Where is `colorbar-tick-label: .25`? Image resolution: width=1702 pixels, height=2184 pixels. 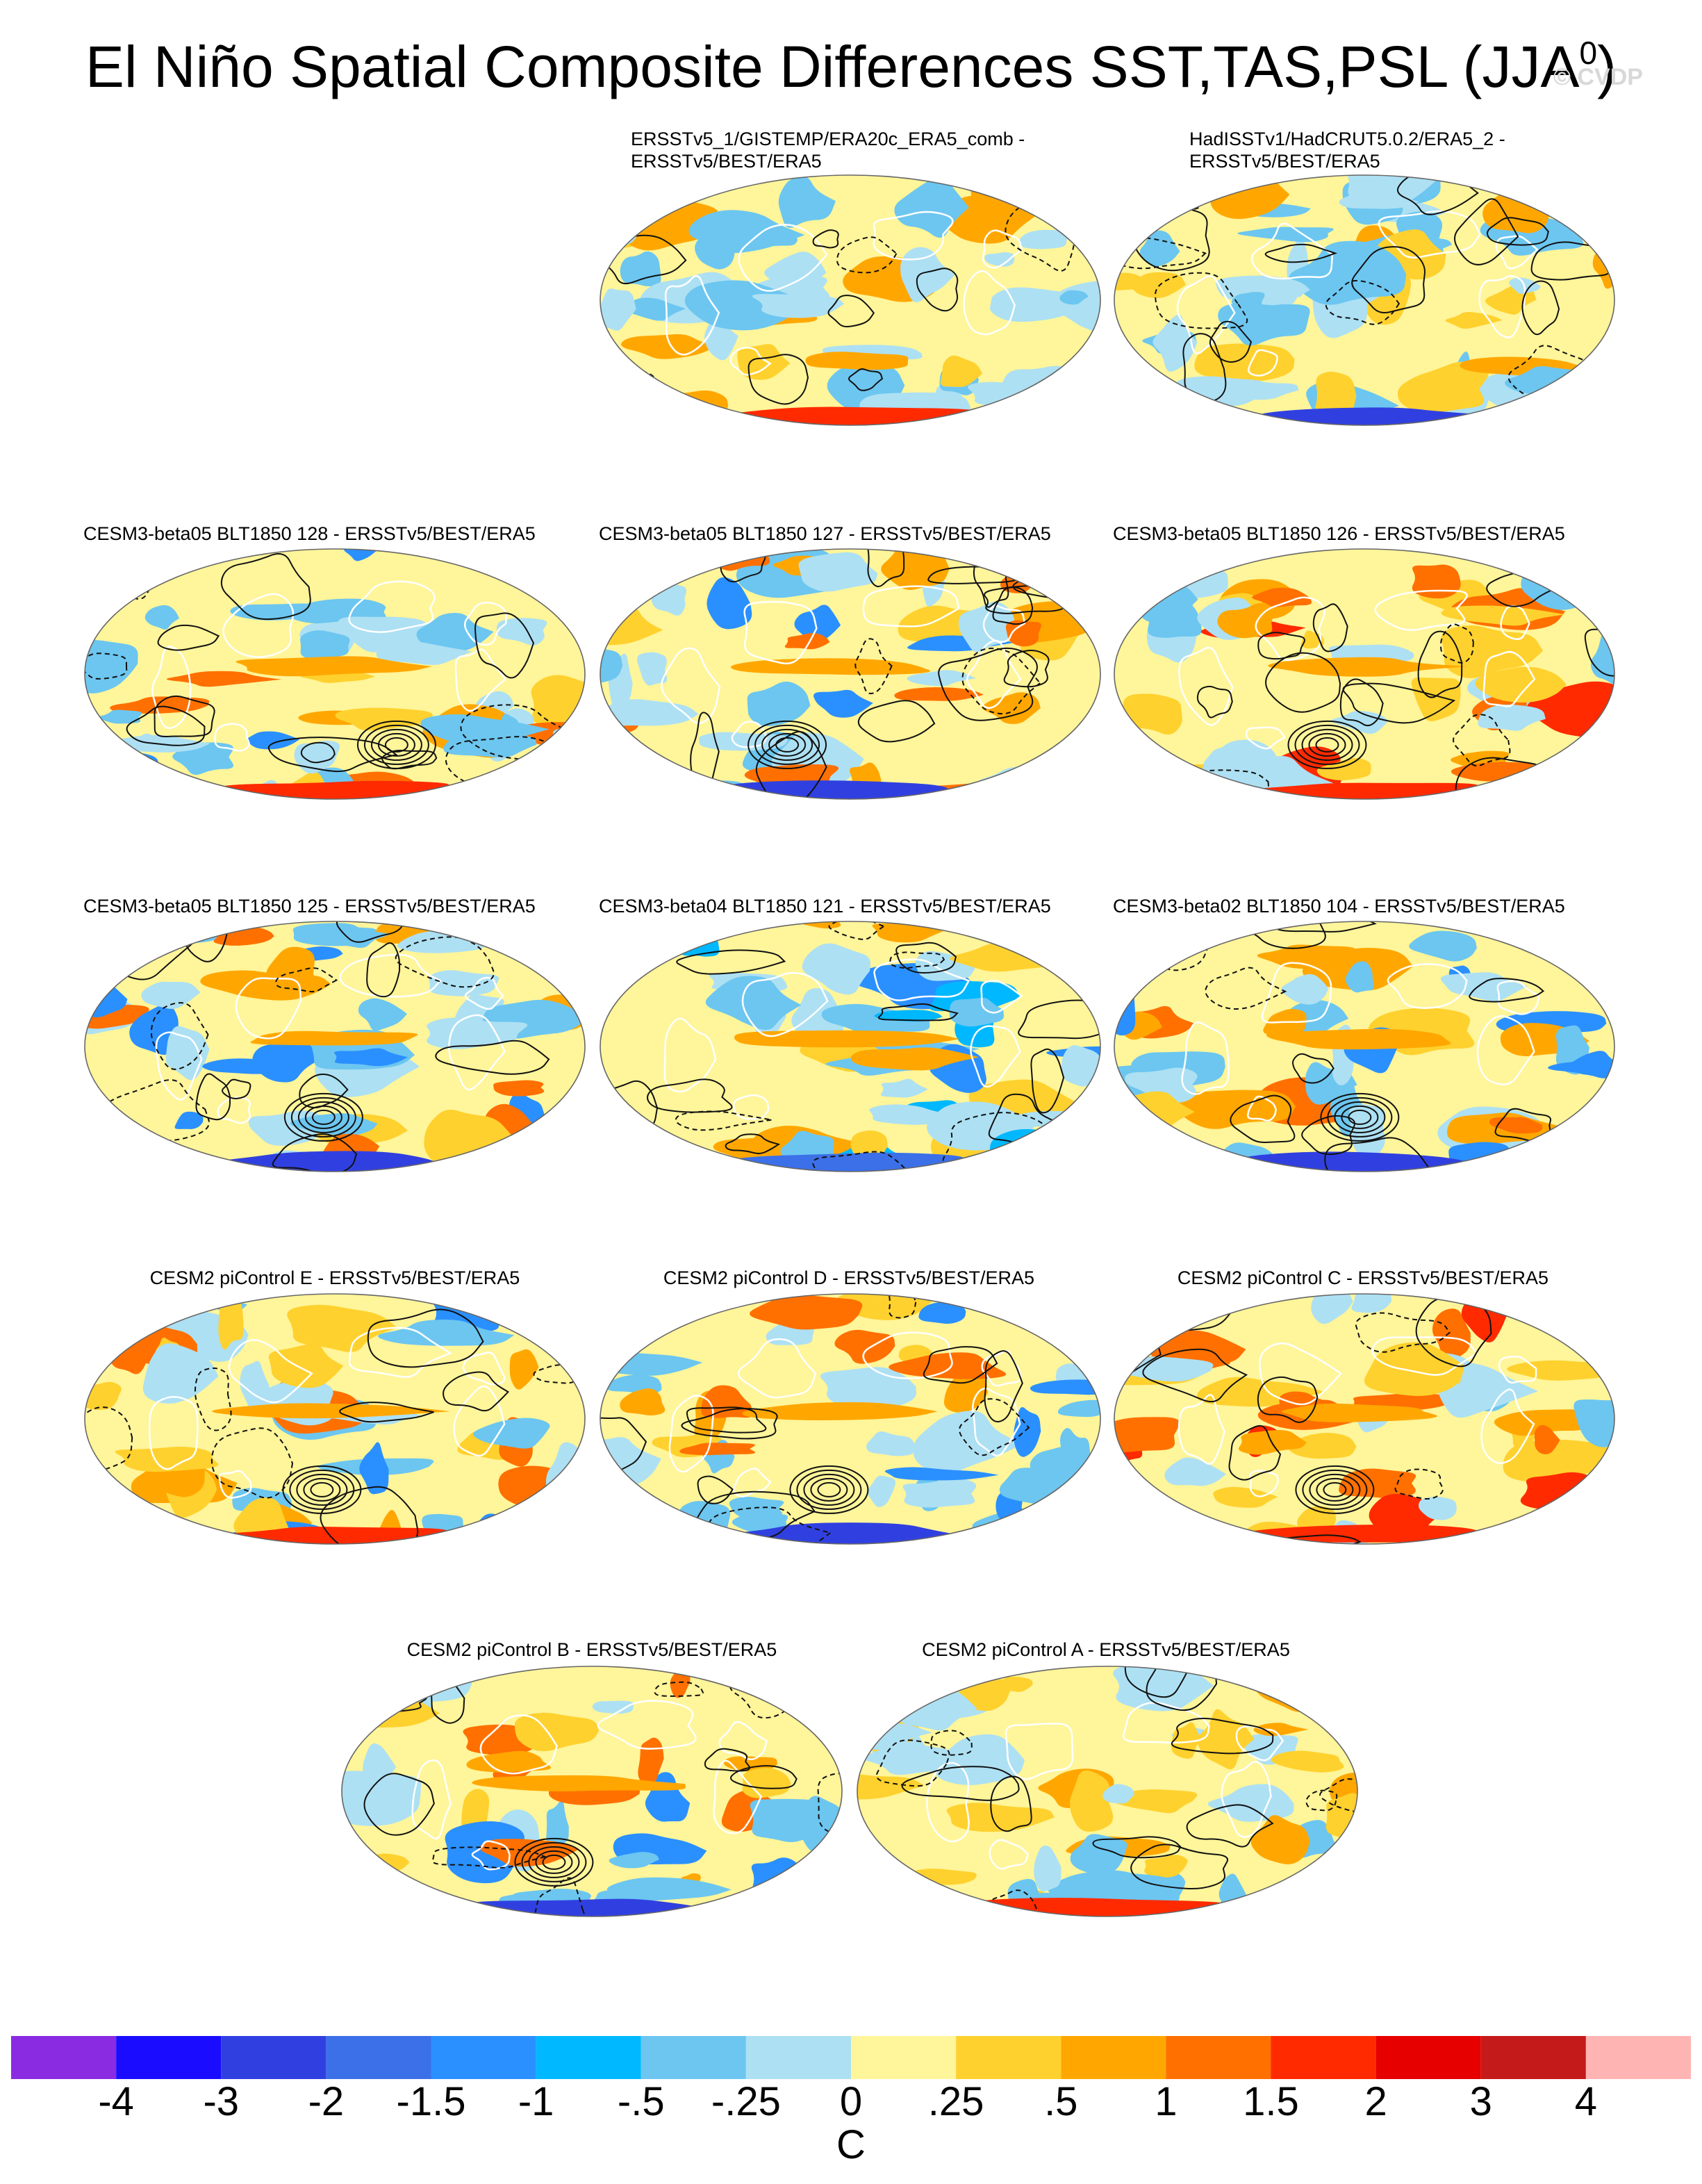 colorbar-tick-label: .25 is located at coordinates (955, 2101).